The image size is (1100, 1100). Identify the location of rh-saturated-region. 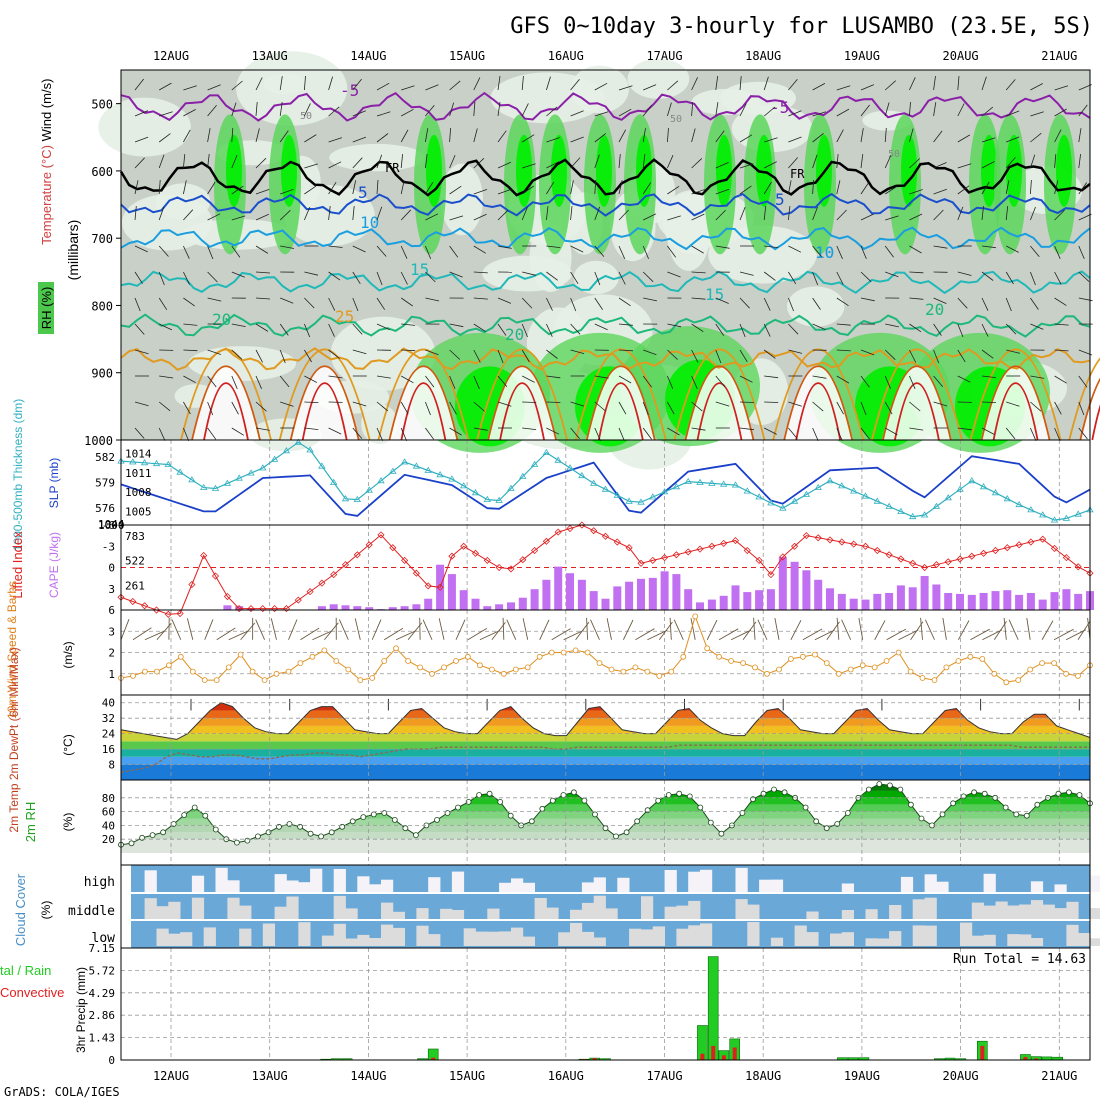
(289, 170).